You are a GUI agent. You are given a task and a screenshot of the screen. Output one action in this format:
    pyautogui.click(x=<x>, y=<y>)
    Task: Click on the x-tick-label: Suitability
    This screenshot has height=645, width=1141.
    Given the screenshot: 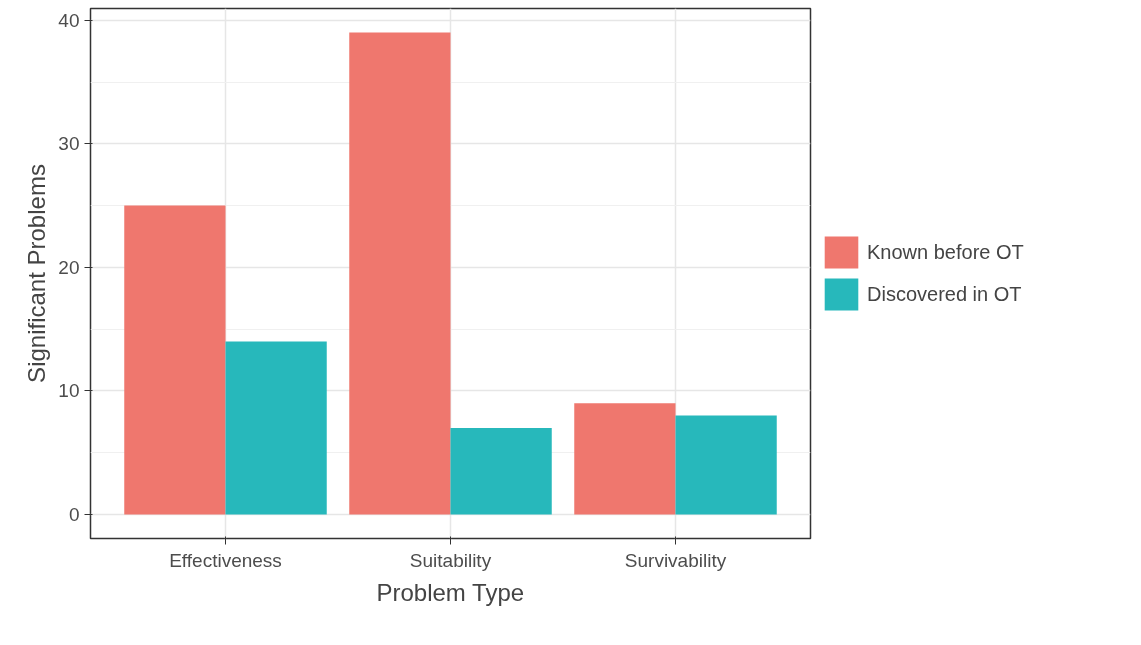 What is the action you would take?
    pyautogui.click(x=450, y=560)
    